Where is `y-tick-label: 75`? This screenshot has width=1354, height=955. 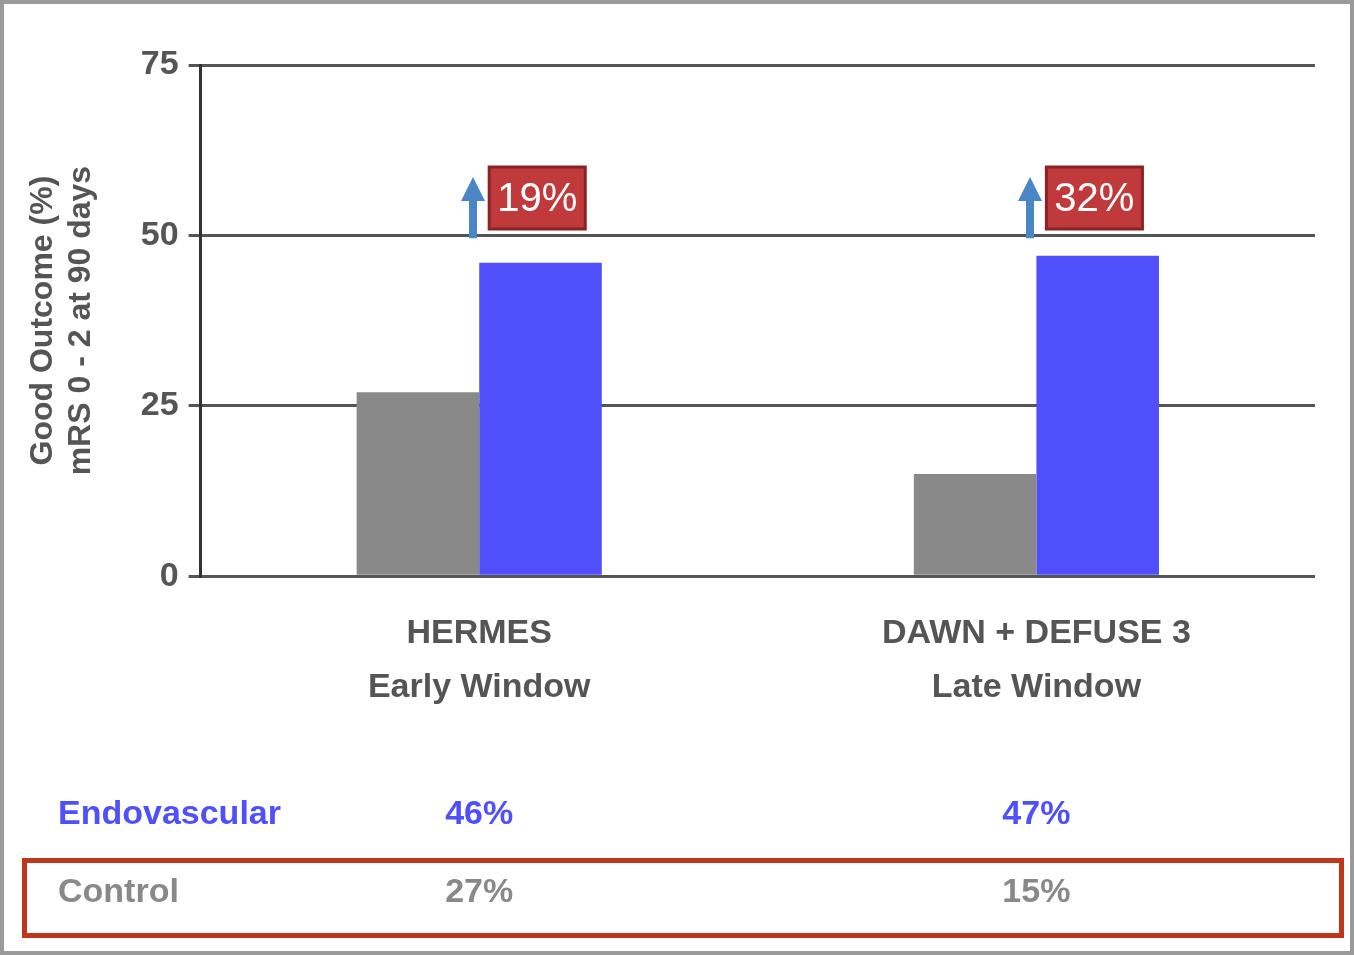 y-tick-label: 75 is located at coordinates (159, 62).